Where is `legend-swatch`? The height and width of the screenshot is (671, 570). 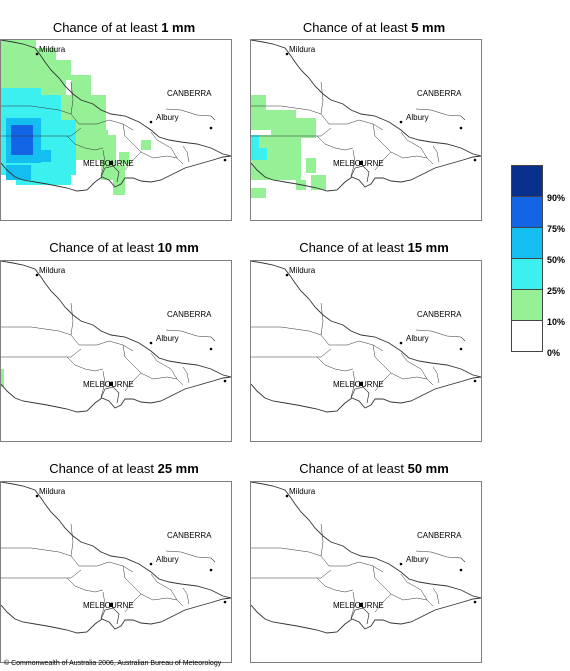 legend-swatch is located at coordinates (527, 243).